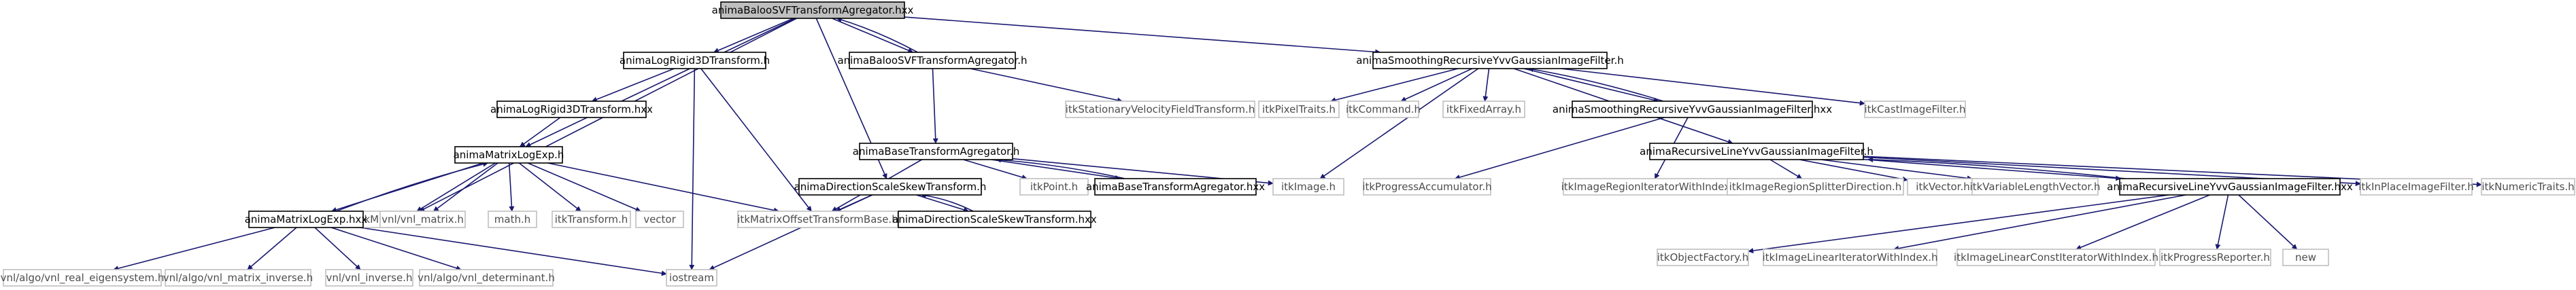  I want to click on node-vnlmatrix: vnl/vnl_matrix.h, so click(422, 219).